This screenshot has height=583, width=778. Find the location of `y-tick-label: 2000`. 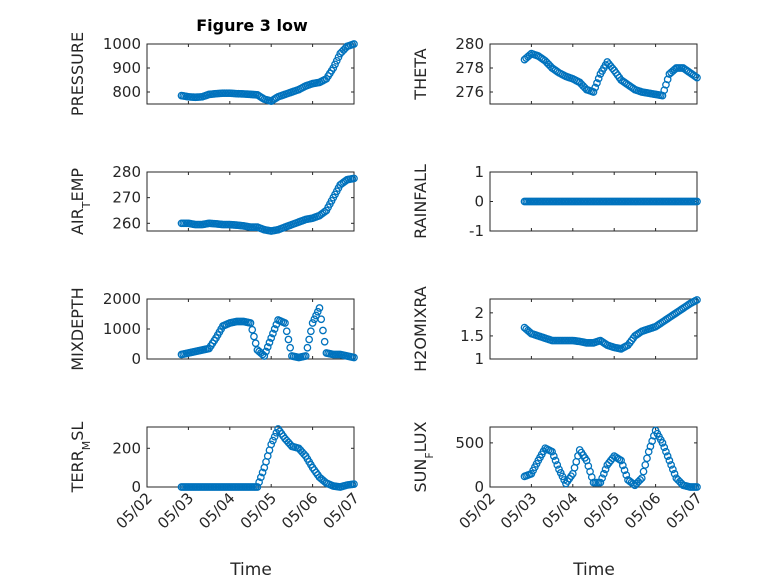

y-tick-label: 2000 is located at coordinates (122, 299).